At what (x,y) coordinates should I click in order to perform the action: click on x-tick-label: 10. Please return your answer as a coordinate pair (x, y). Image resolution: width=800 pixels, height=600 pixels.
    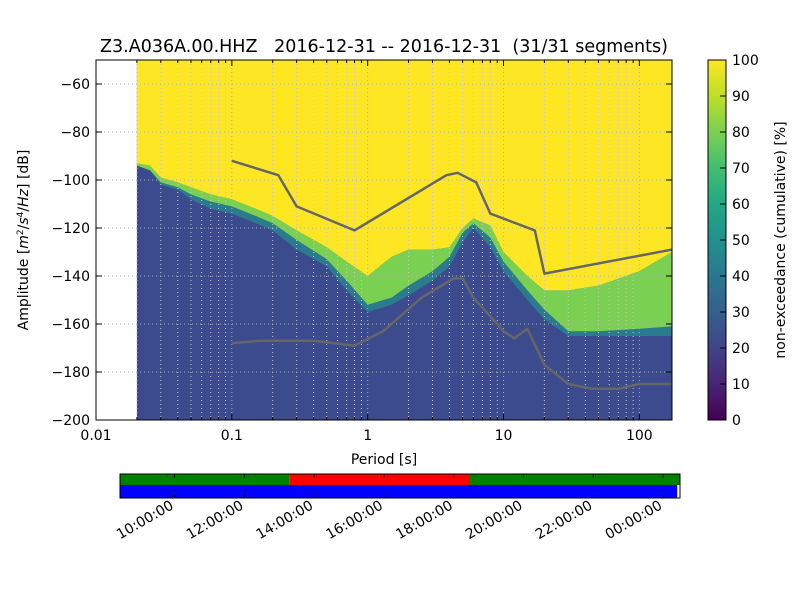
    Looking at the image, I should click on (504, 436).